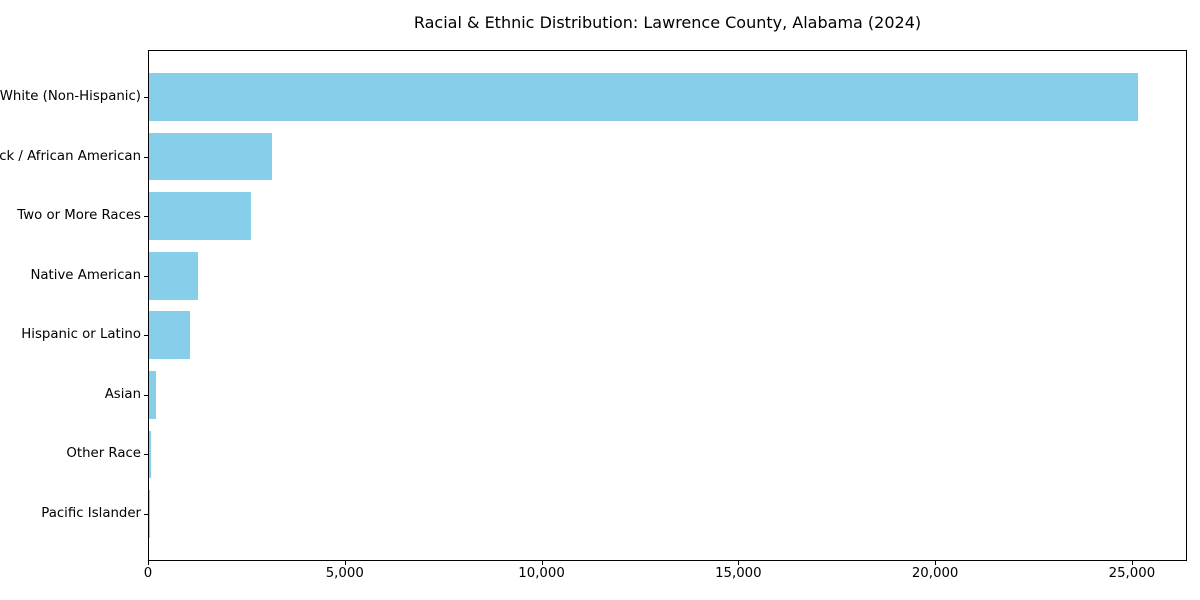 Image resolution: width=1200 pixels, height=600 pixels. I want to click on y-tick-label: Two or More Races, so click(79, 216).